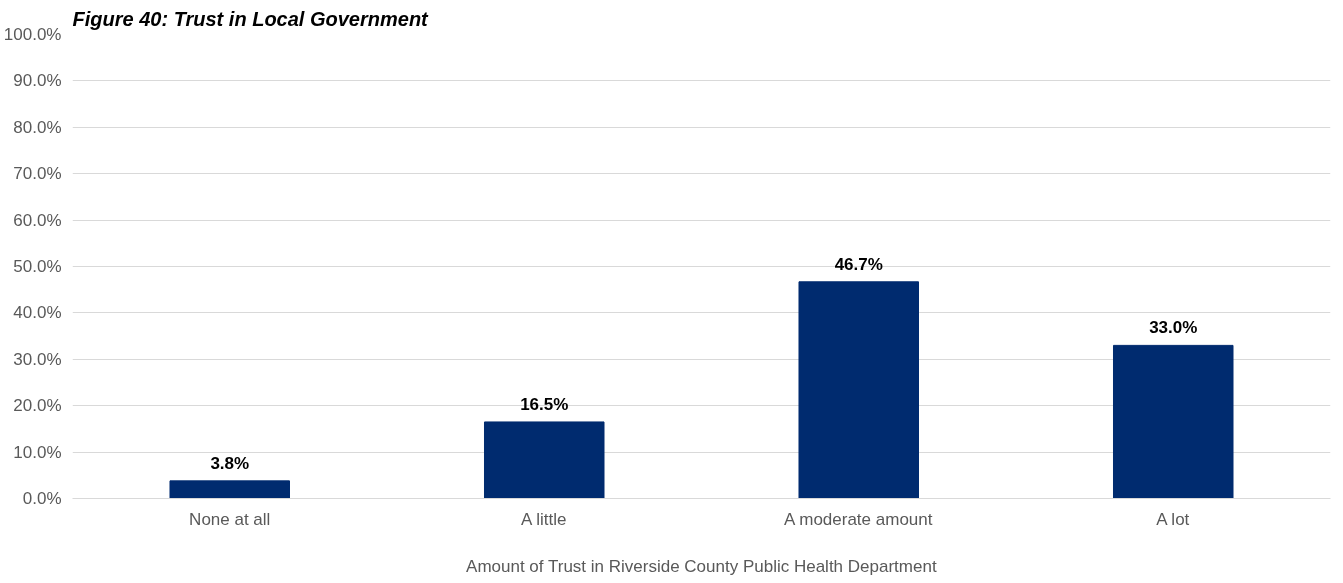  I want to click on data-label: 3.8%, so click(230, 463).